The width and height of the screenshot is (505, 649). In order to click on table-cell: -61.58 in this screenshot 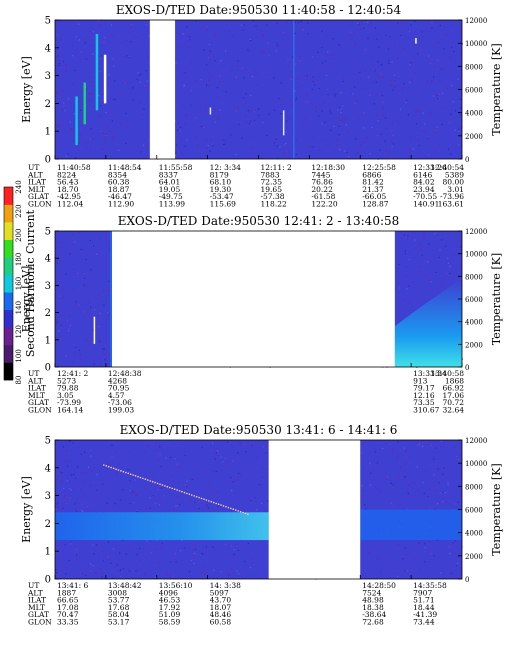, I will do `click(323, 196)`.